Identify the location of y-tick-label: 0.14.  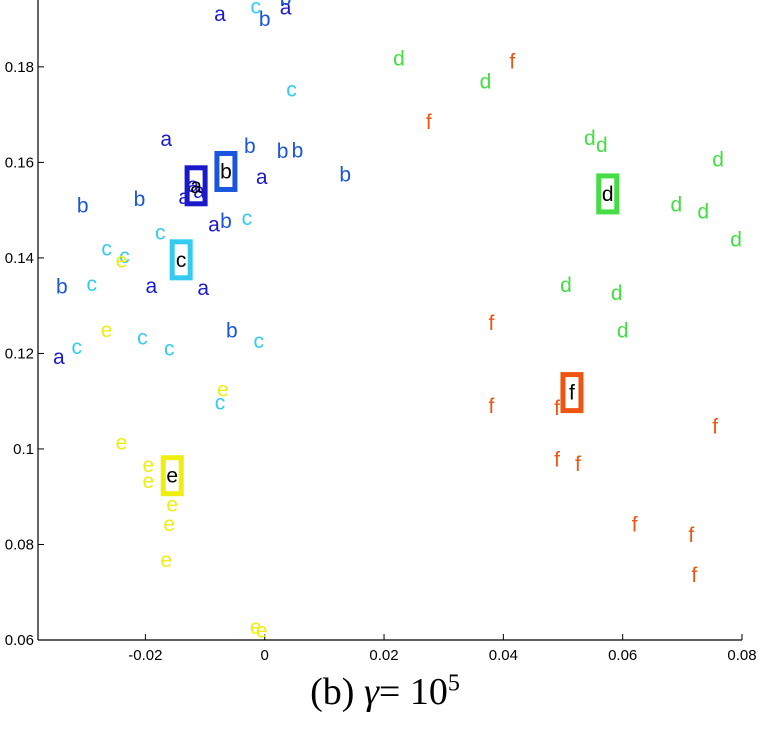
(19, 258).